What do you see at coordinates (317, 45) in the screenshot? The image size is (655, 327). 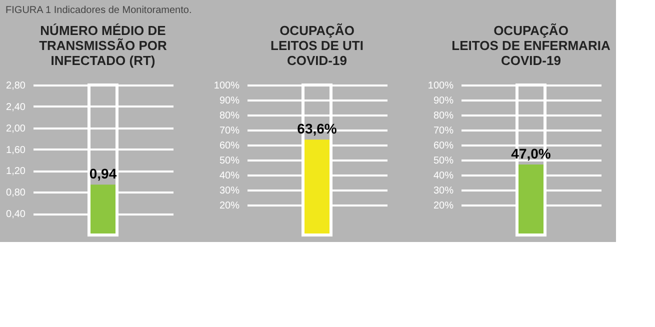 I see `chart-title: OCUPAÇÃO LEITOS DE UTI COVID-19` at bounding box center [317, 45].